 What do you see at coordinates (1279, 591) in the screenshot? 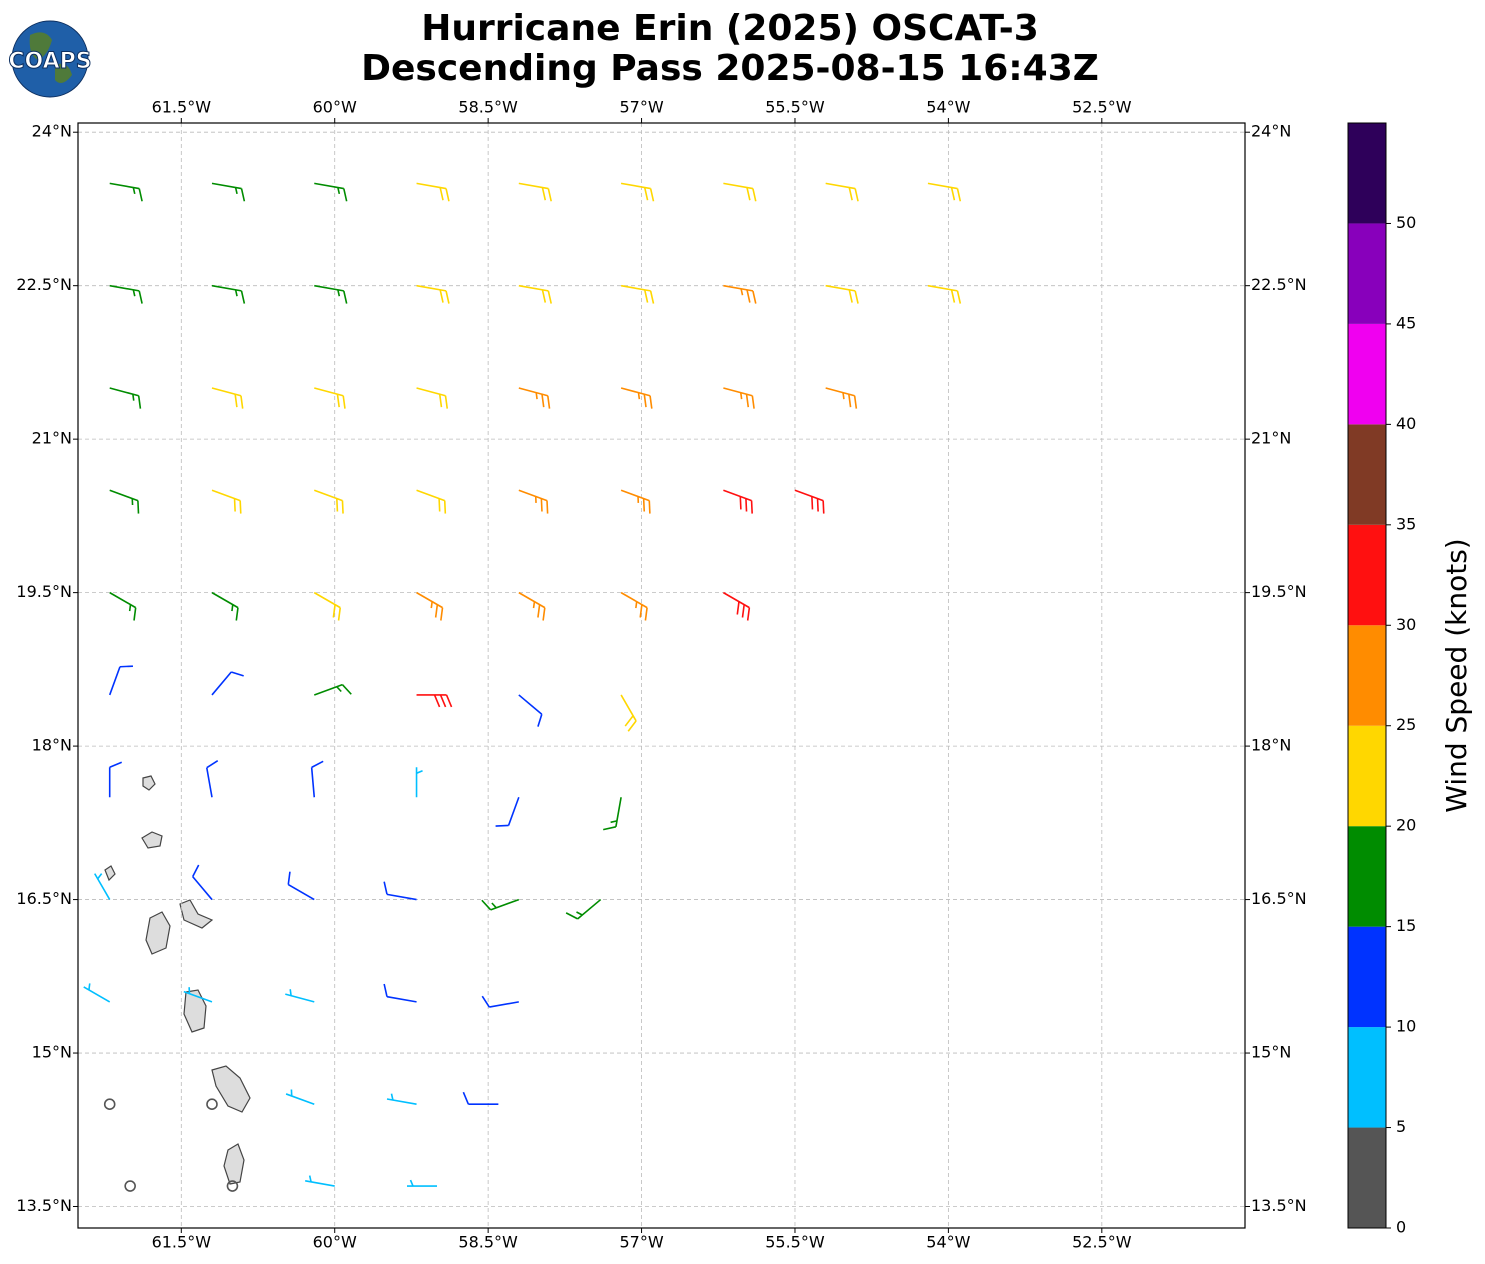
I see `y-tick-label: 19.5°N` at bounding box center [1279, 591].